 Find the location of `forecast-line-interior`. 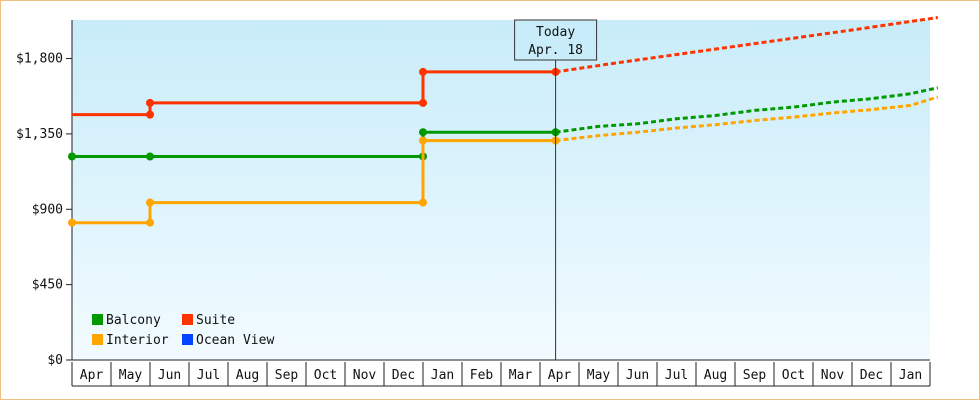

forecast-line-interior is located at coordinates (747, 119).